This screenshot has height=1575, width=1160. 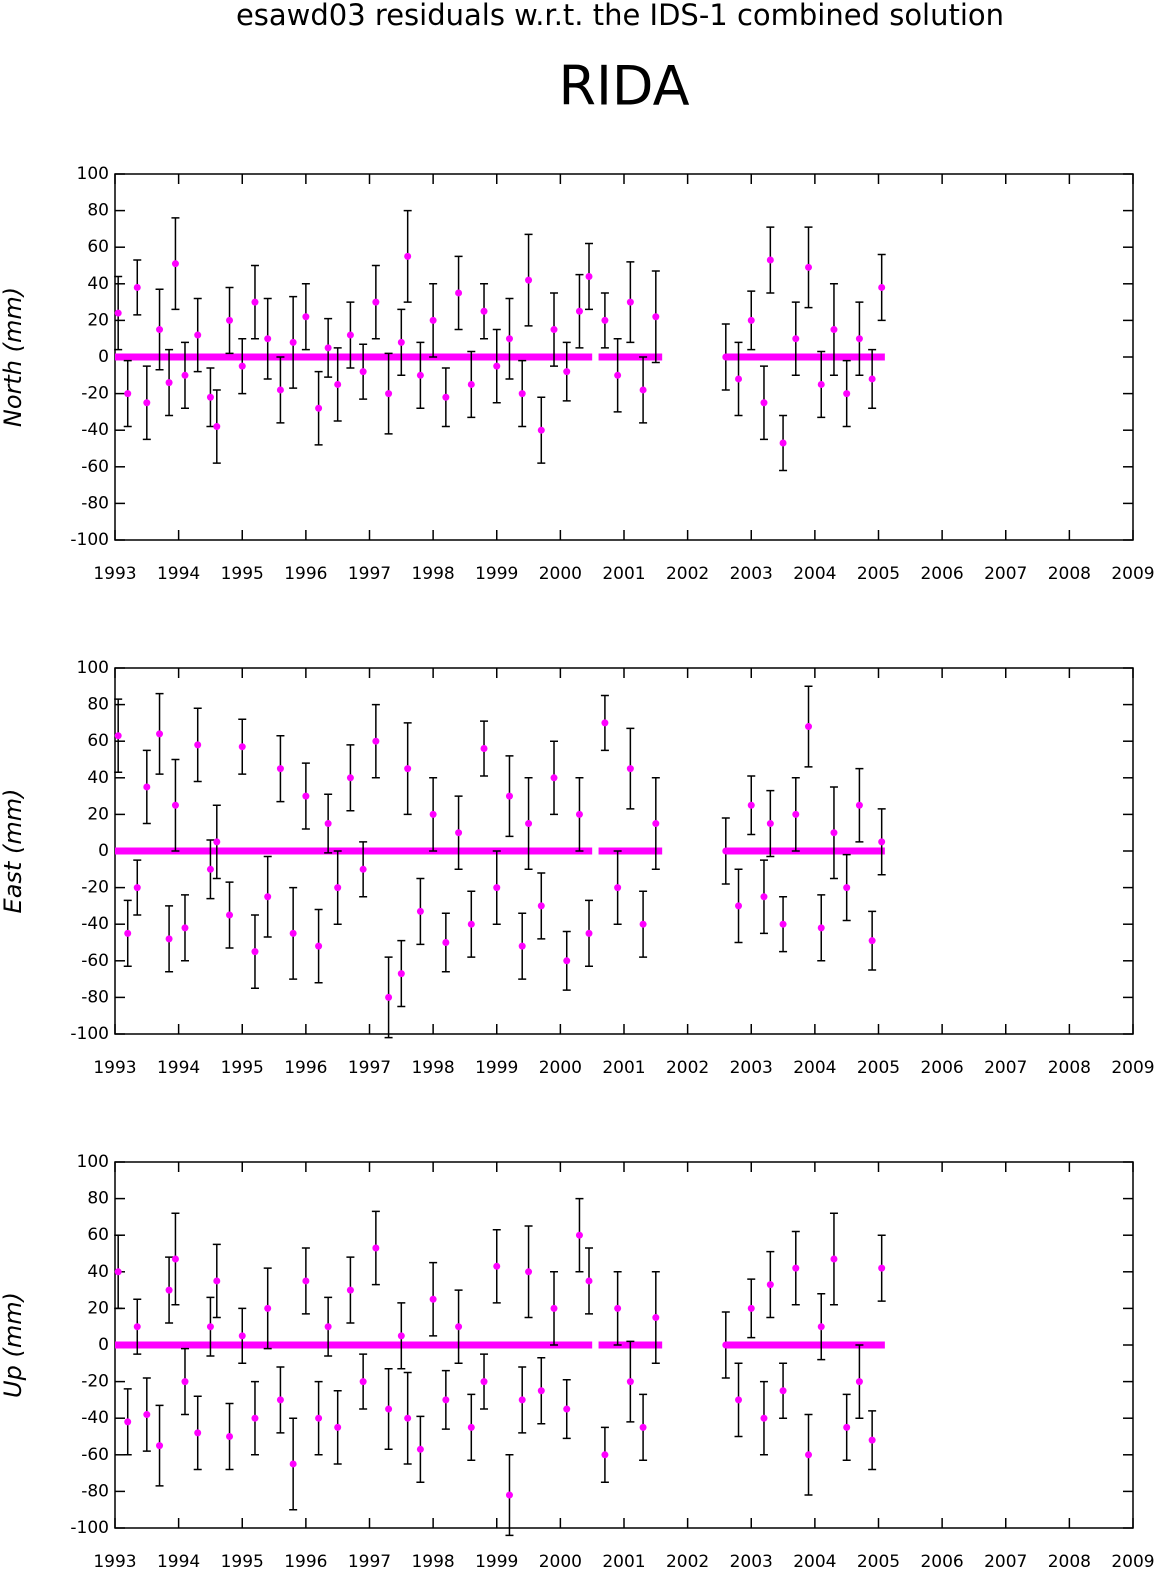 I want to click on x-tick-label: 2007, so click(x=1005, y=574).